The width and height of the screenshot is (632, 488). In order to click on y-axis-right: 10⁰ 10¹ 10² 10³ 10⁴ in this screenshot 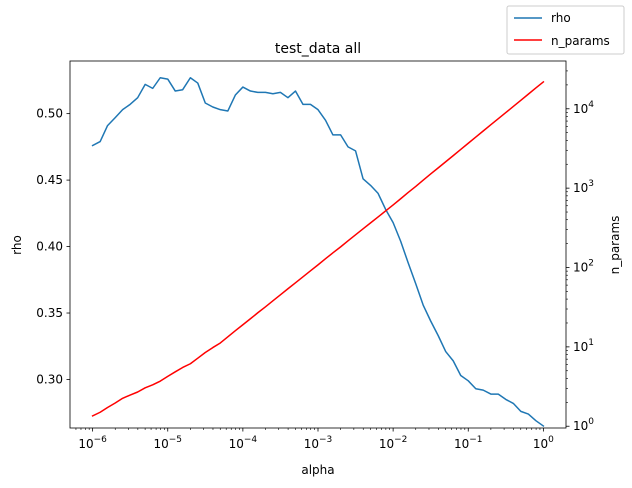, I will do `click(580, 251)`.